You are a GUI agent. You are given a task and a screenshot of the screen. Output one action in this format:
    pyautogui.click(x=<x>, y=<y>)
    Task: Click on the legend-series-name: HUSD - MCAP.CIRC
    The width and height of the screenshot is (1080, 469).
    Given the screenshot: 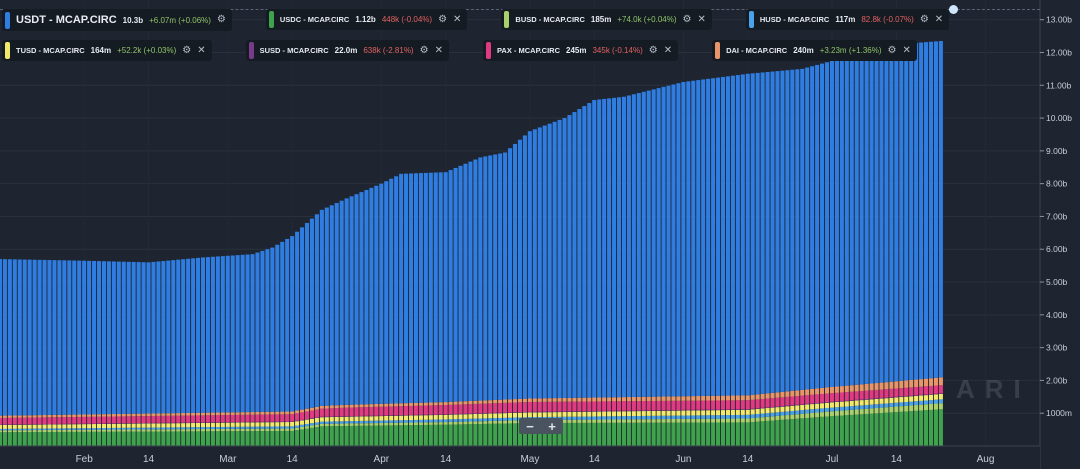 What is the action you would take?
    pyautogui.click(x=794, y=19)
    